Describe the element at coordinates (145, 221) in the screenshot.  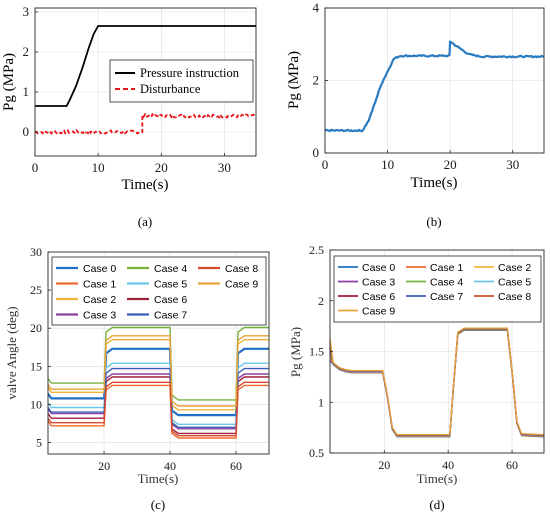
I see `panel-a-caption: (a)` at that location.